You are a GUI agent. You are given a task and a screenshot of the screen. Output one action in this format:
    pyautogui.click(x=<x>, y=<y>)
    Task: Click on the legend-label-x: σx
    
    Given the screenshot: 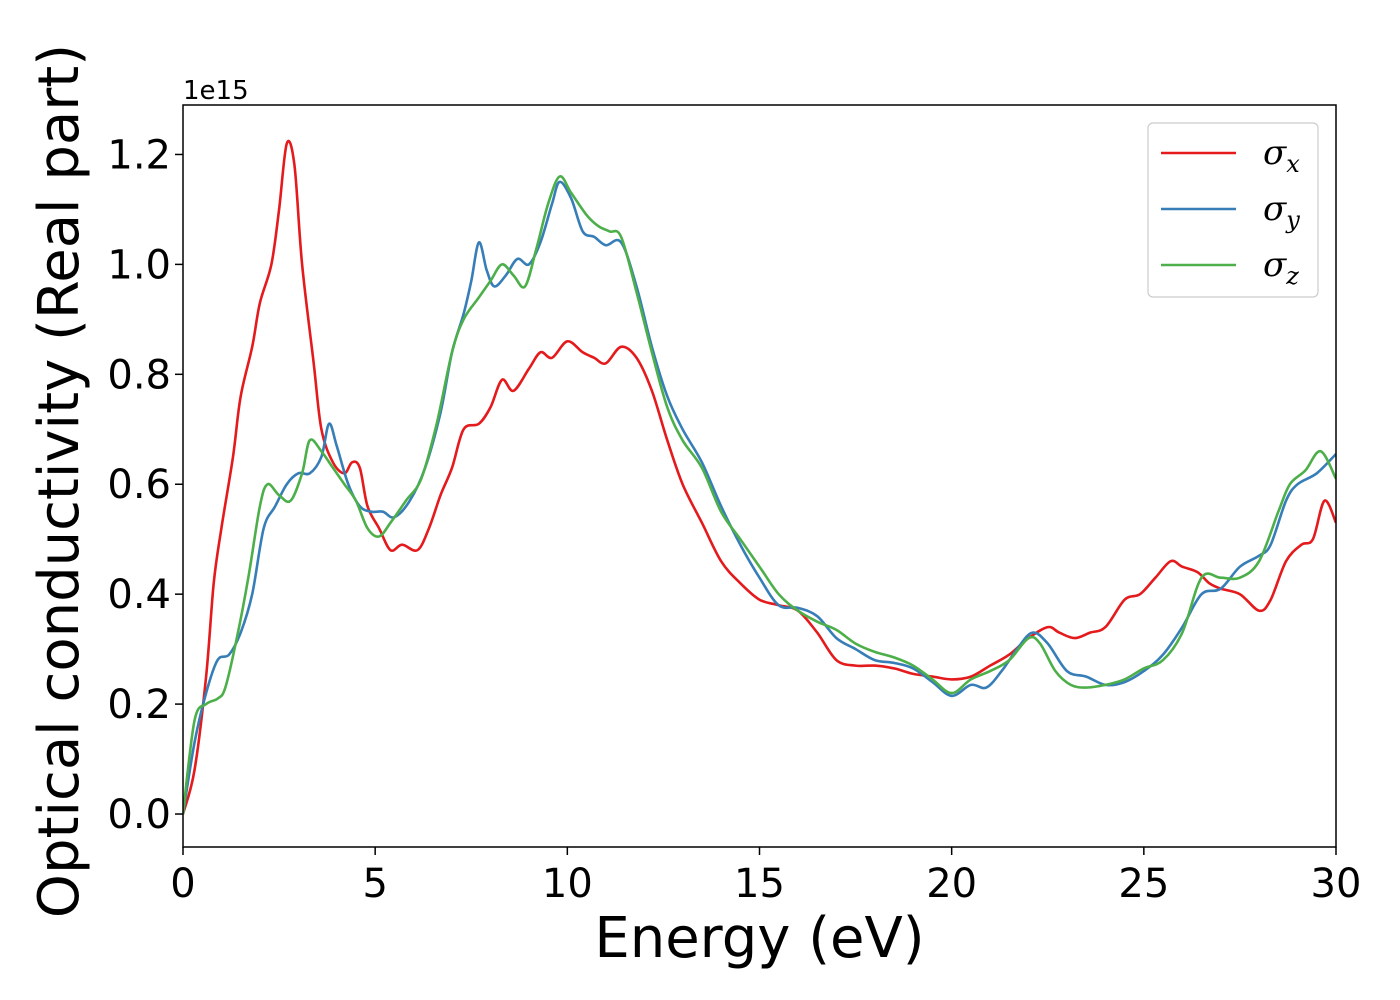 What is the action you would take?
    pyautogui.click(x=1281, y=155)
    